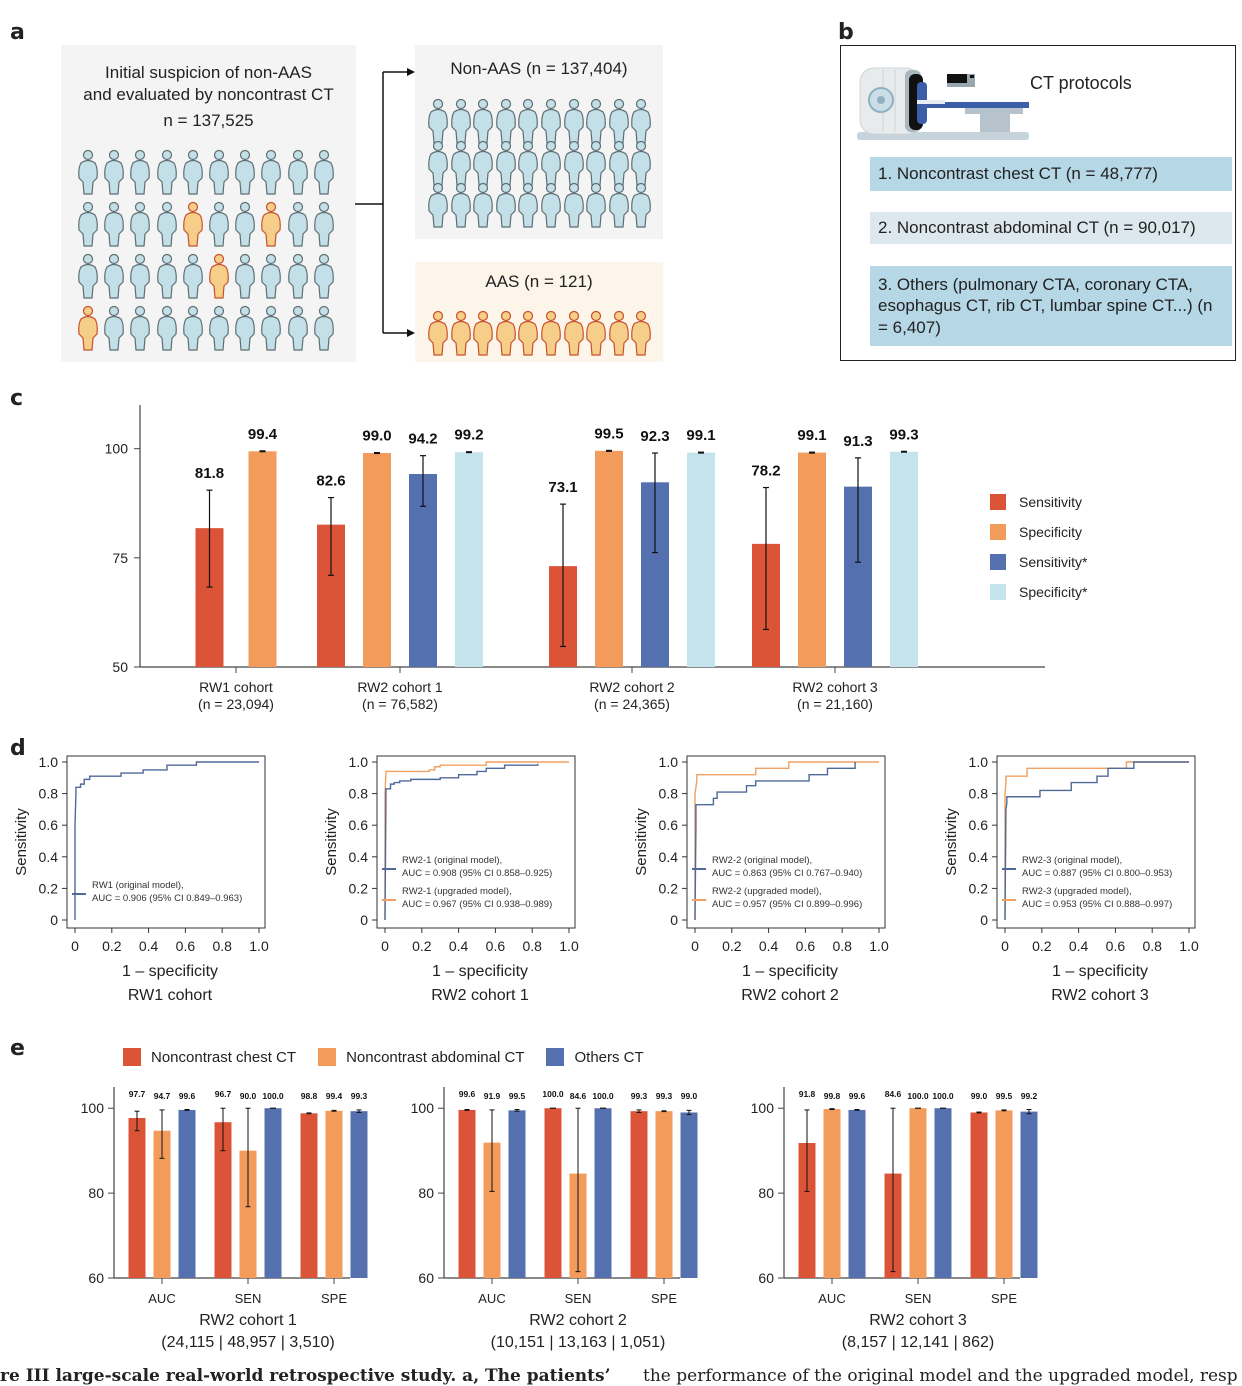 The image size is (1242, 1386). What do you see at coordinates (17, 398) in the screenshot?
I see `panel-letter-c: c` at bounding box center [17, 398].